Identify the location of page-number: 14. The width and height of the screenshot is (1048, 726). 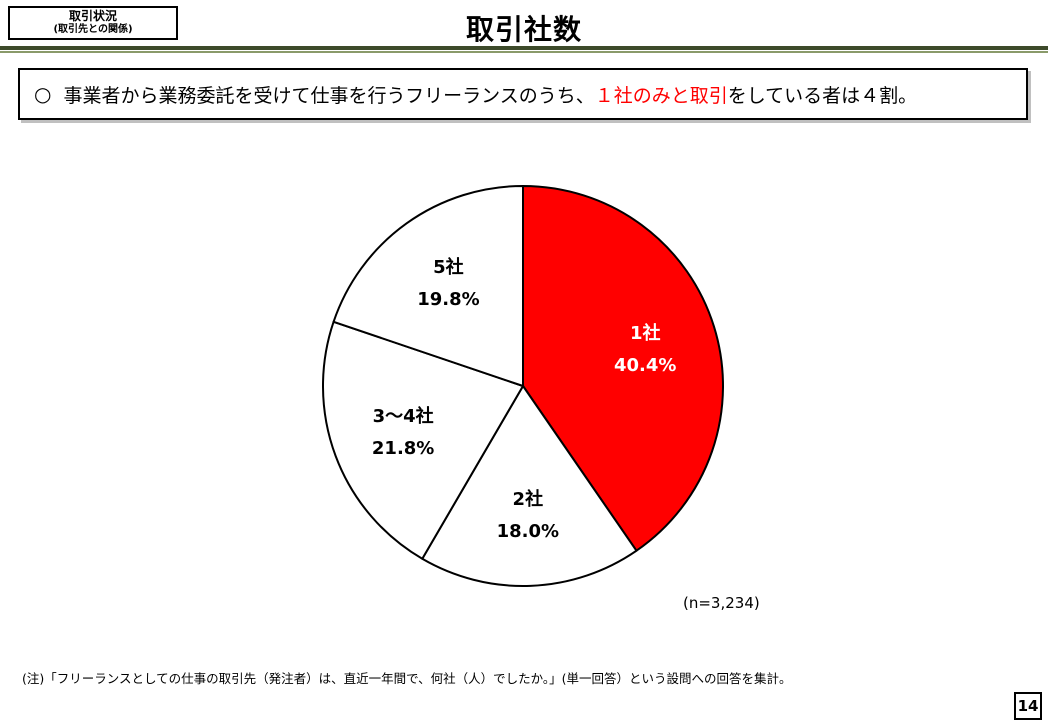
(1028, 706).